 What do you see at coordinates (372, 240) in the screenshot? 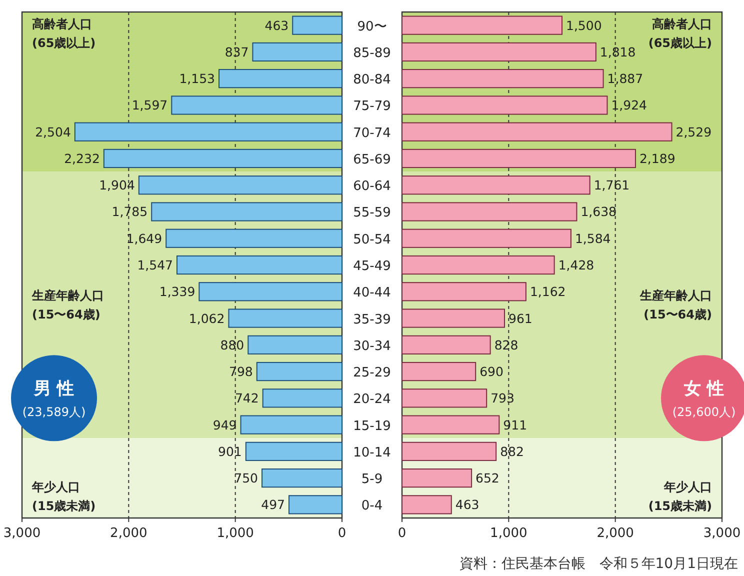
I see `y-tick-label: 50-54` at bounding box center [372, 240].